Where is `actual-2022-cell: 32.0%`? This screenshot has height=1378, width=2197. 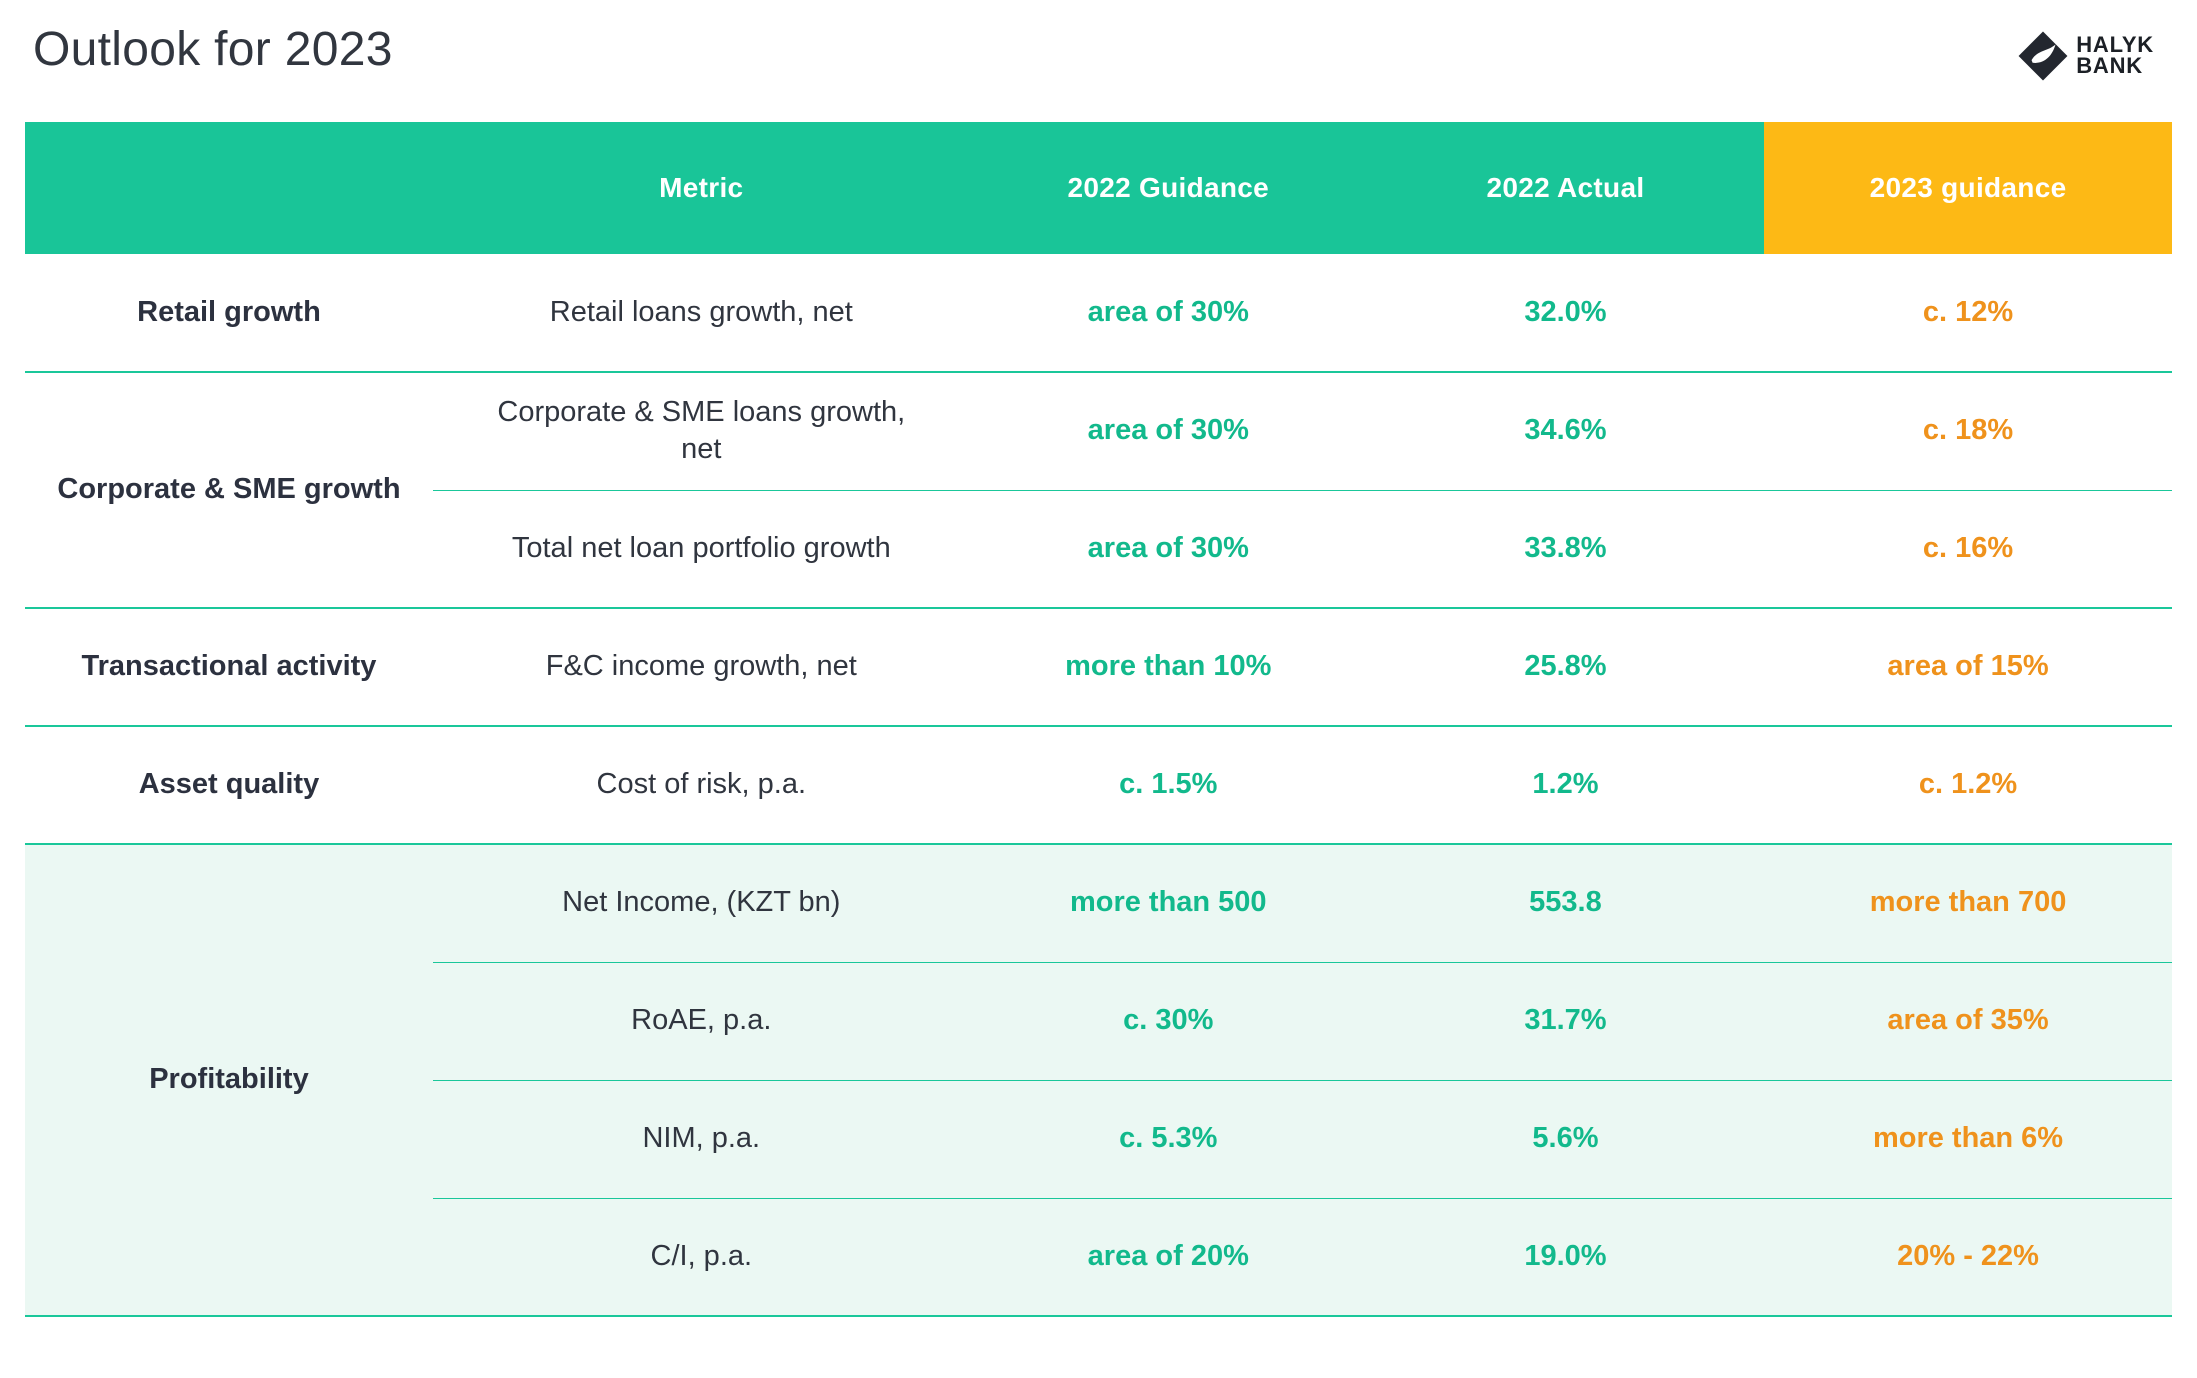
actual-2022-cell: 32.0% is located at coordinates (1565, 313).